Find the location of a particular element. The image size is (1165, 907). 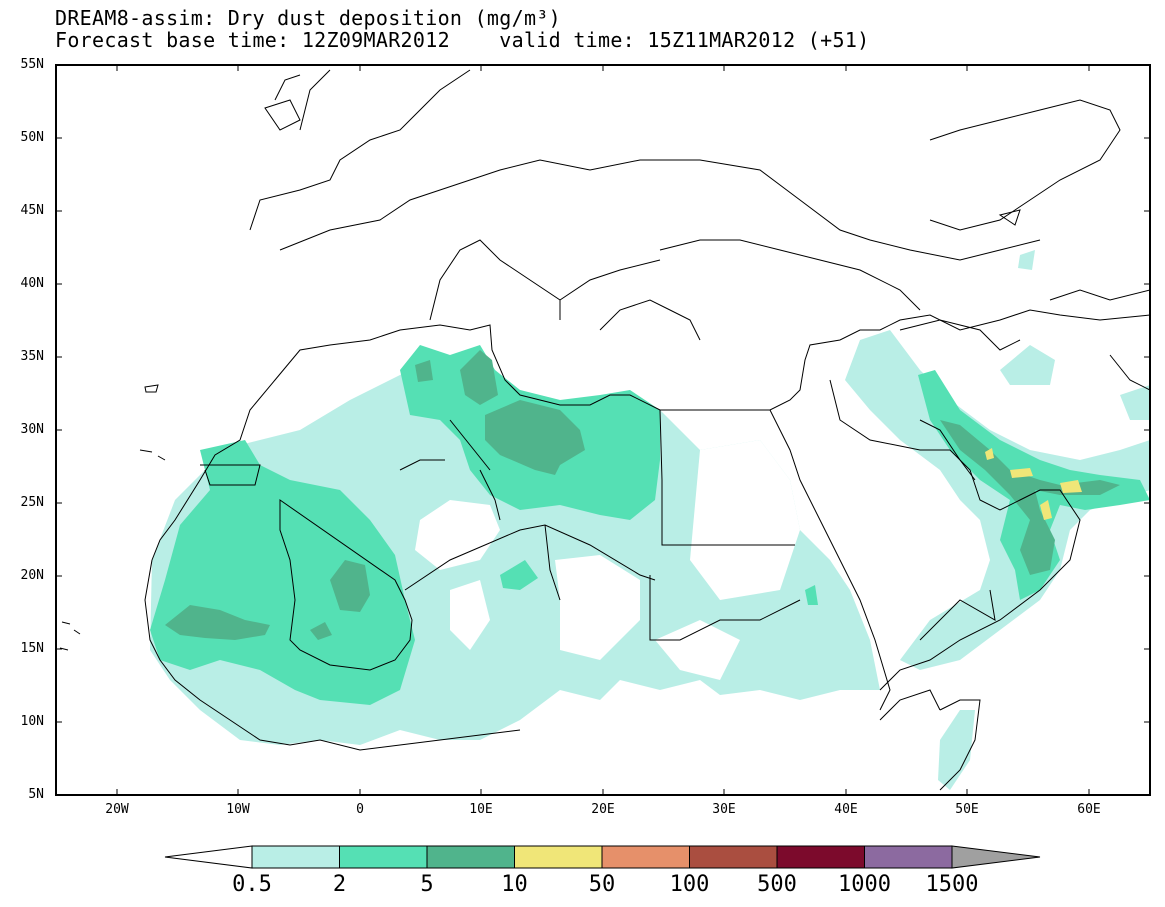

lat-label-25n: 25N is located at coordinates (32, 502).